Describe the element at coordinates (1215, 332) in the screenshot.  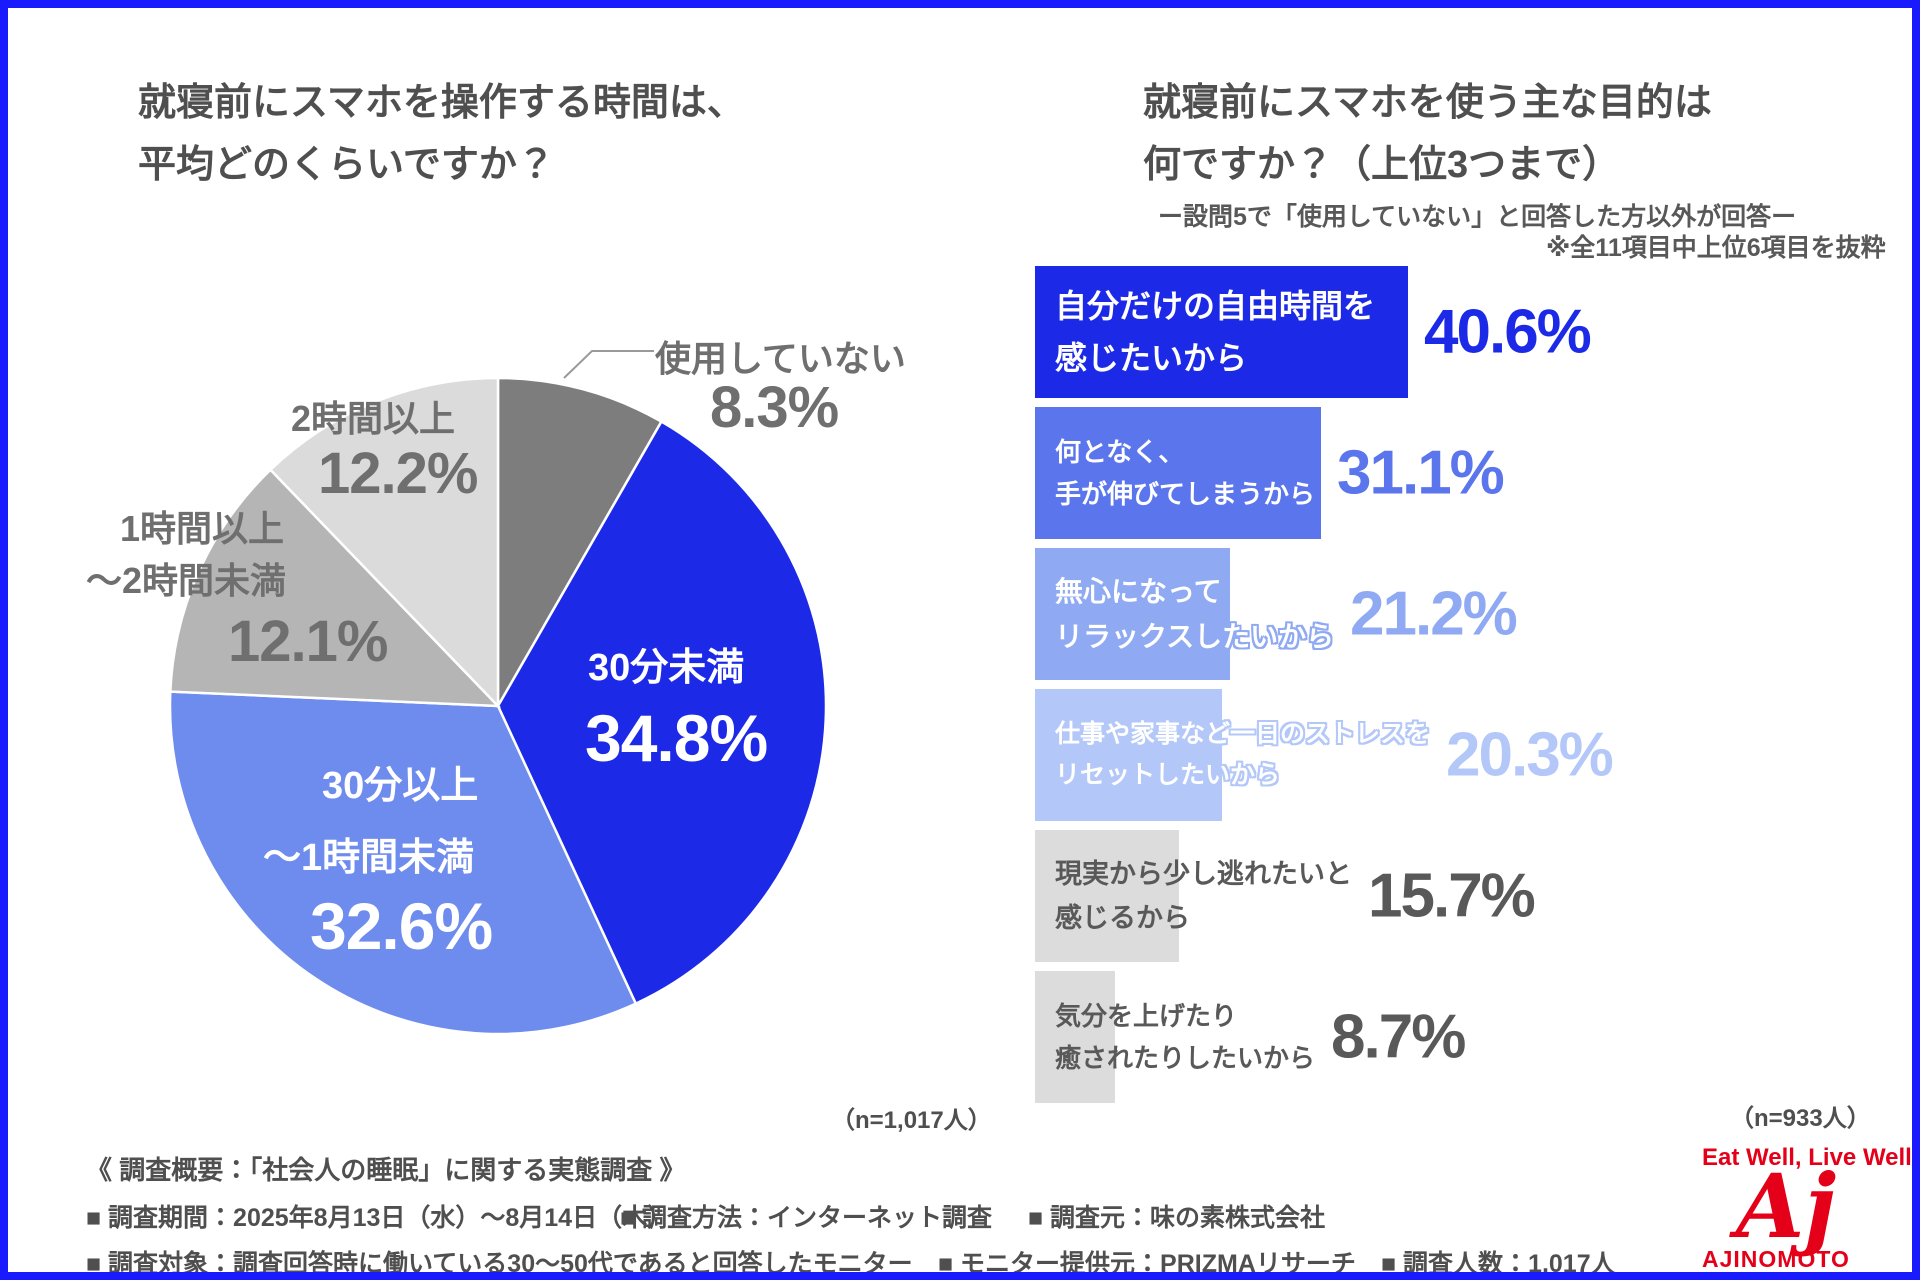
I see `bar-label-0: 自分だけの自由時間を 感じたいから` at that location.